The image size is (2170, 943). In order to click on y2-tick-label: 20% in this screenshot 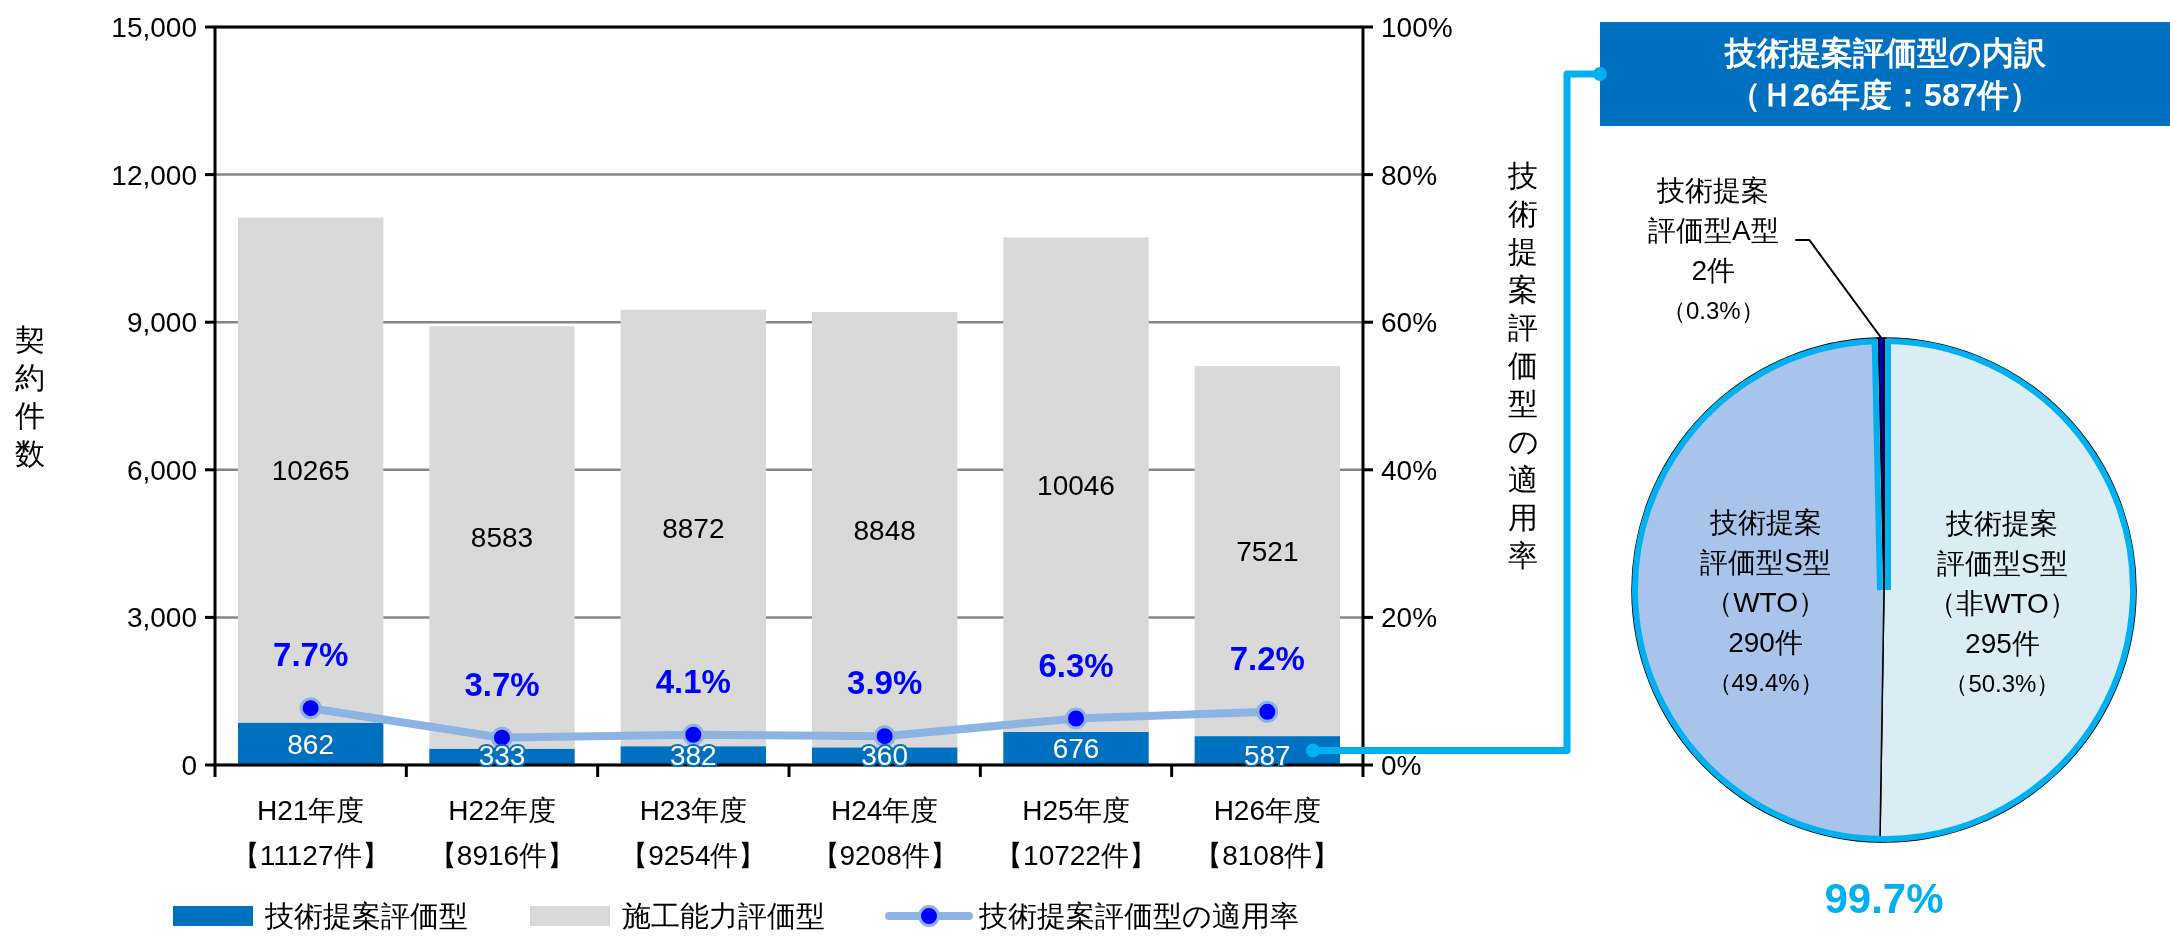, I will do `click(1409, 617)`.